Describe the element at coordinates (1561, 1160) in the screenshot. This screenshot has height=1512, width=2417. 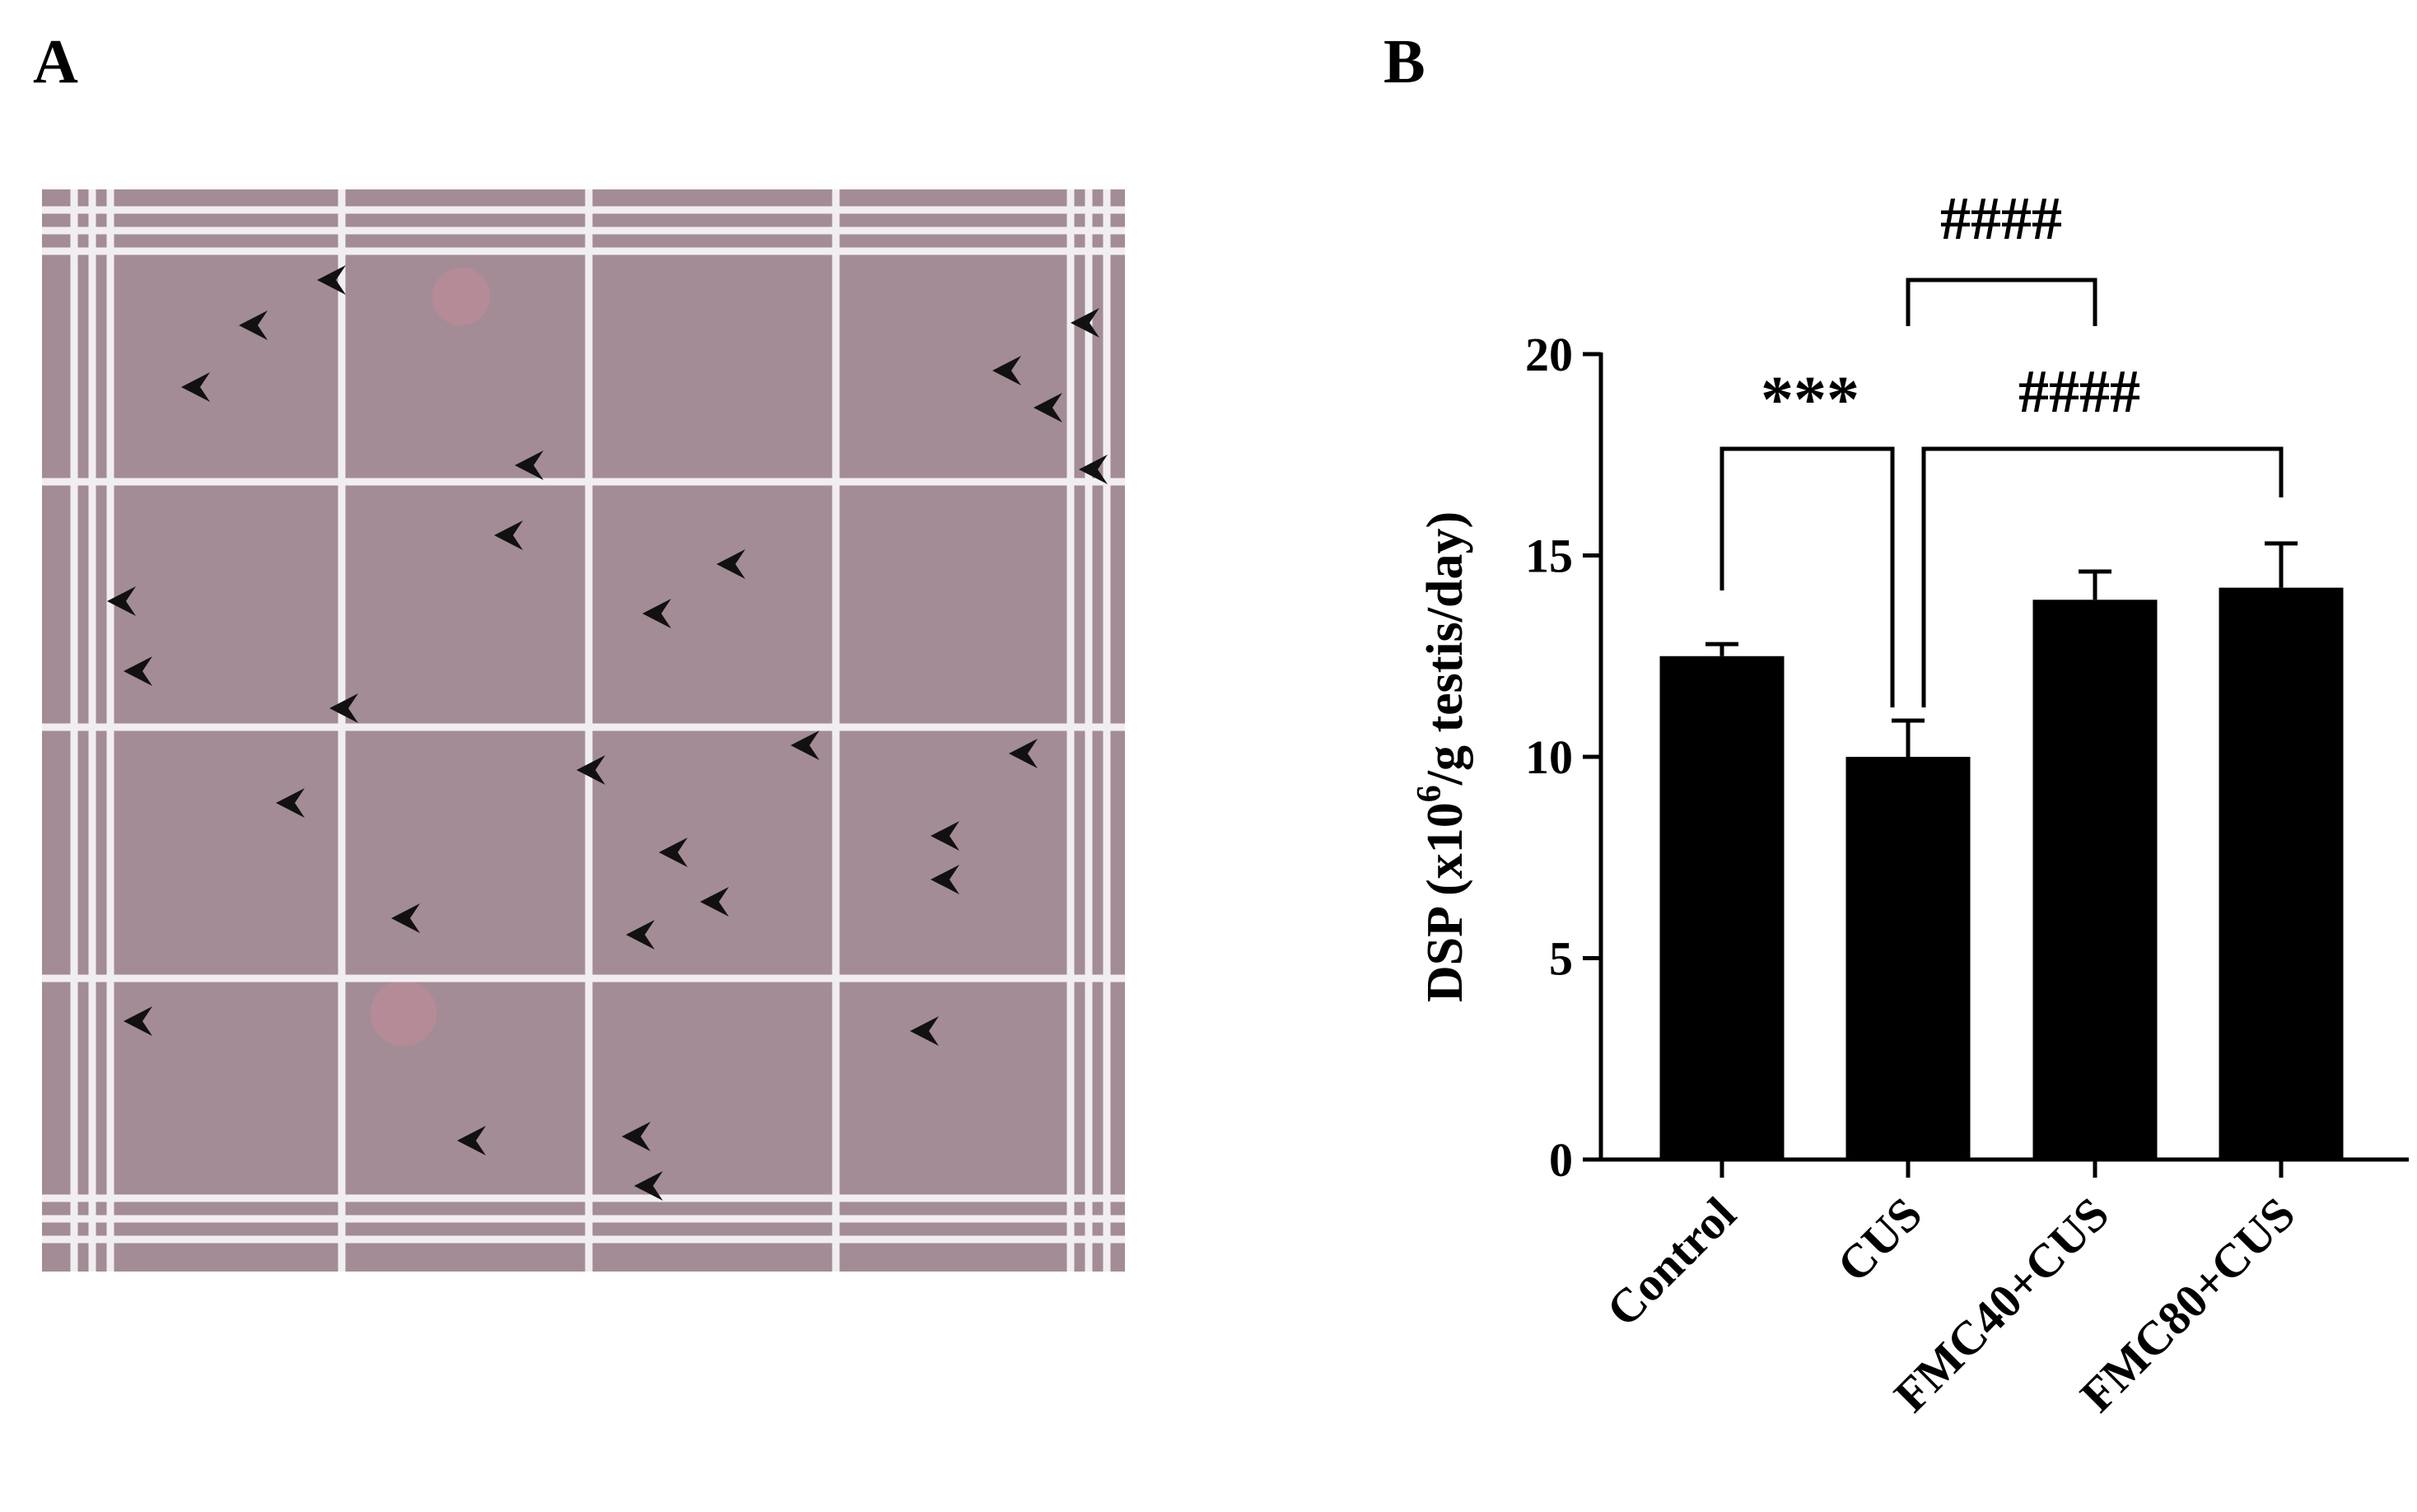
I see `y-tick-label: 0` at that location.